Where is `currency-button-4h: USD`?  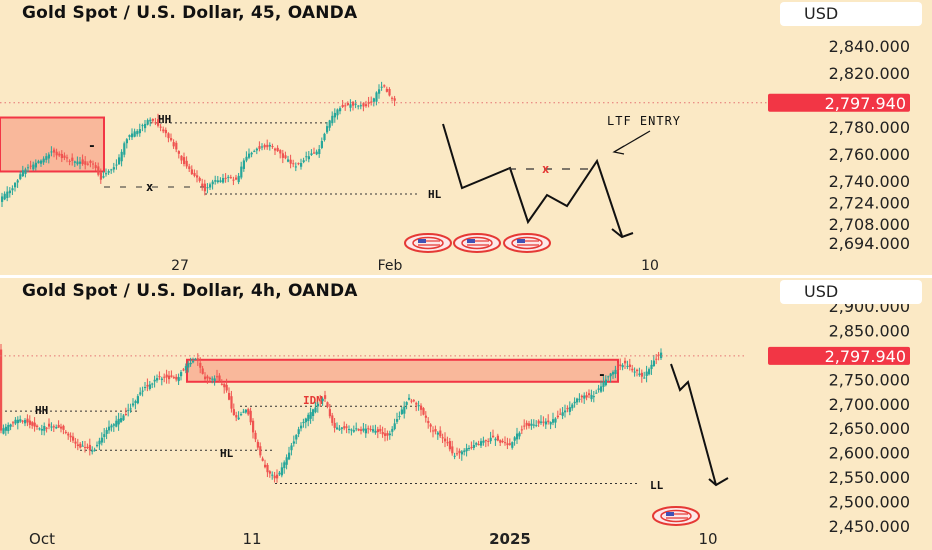 currency-button-4h: USD is located at coordinates (851, 292).